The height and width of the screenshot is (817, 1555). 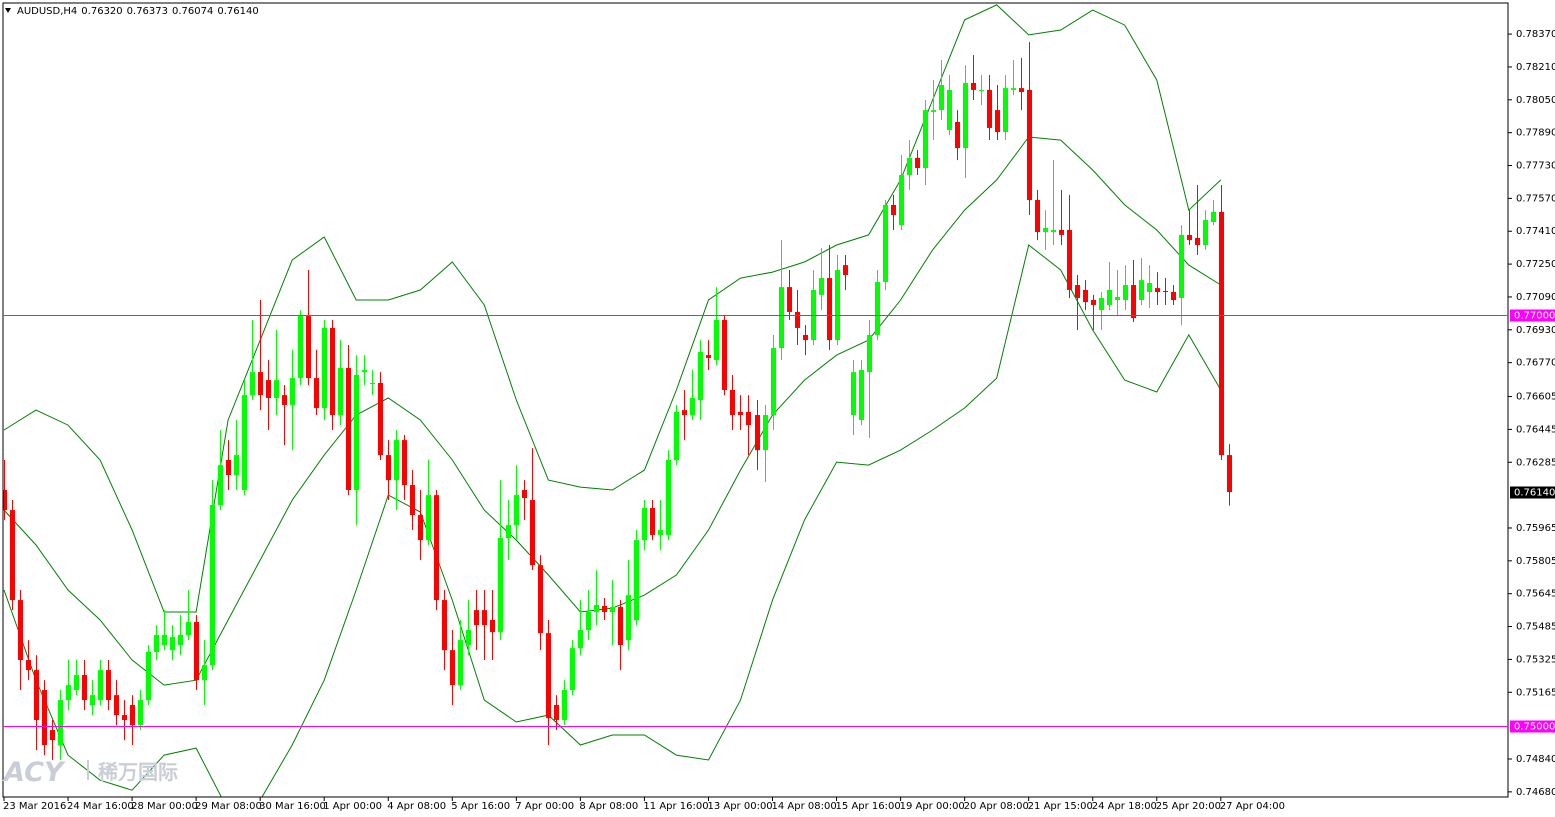 What do you see at coordinates (8, 10) in the screenshot?
I see `header-arrow` at bounding box center [8, 10].